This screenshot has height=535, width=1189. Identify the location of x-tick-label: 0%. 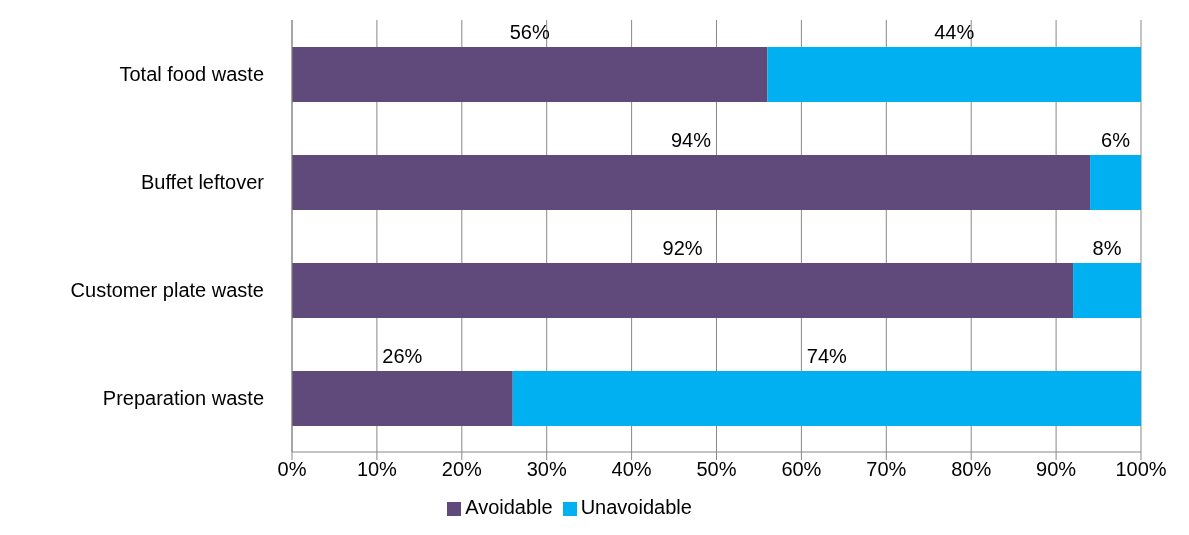
(292, 469).